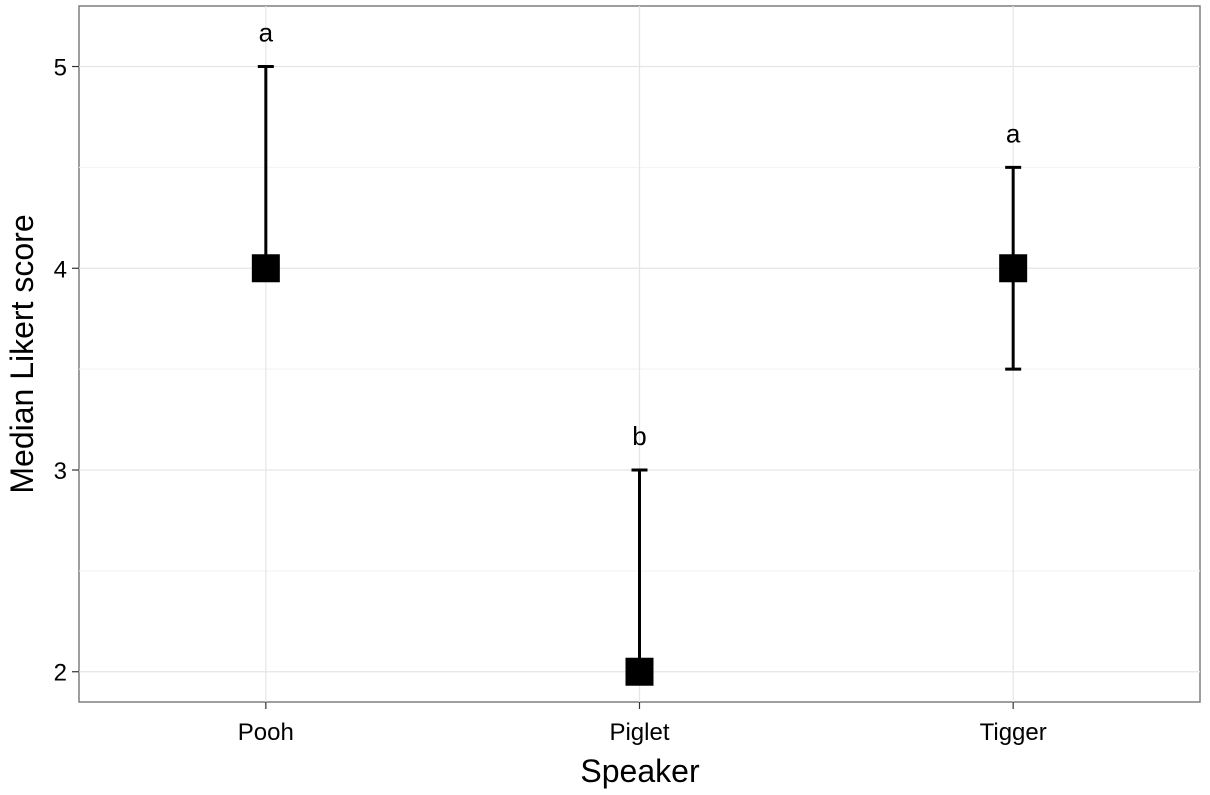 This screenshot has height=795, width=1210. I want to click on y-tick-label: 4, so click(60, 269).